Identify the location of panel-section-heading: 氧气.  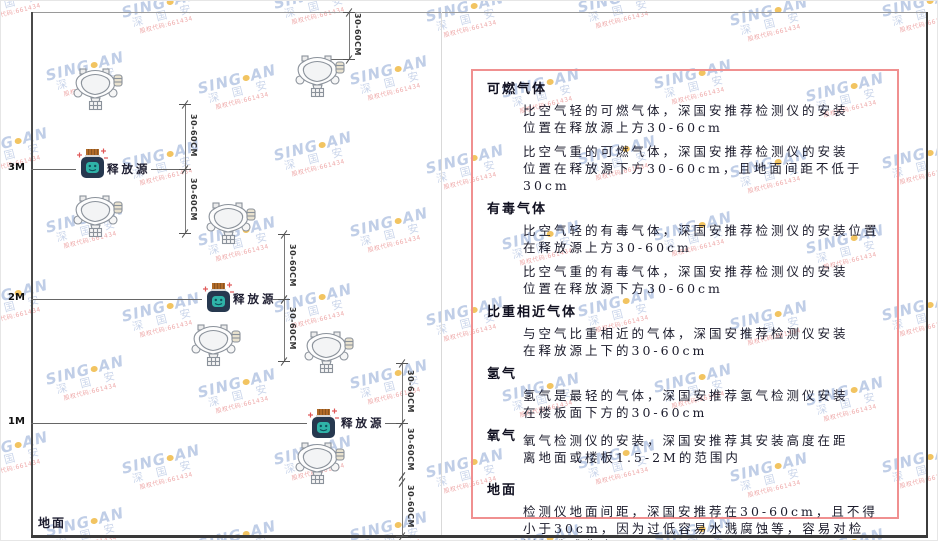
(502, 436).